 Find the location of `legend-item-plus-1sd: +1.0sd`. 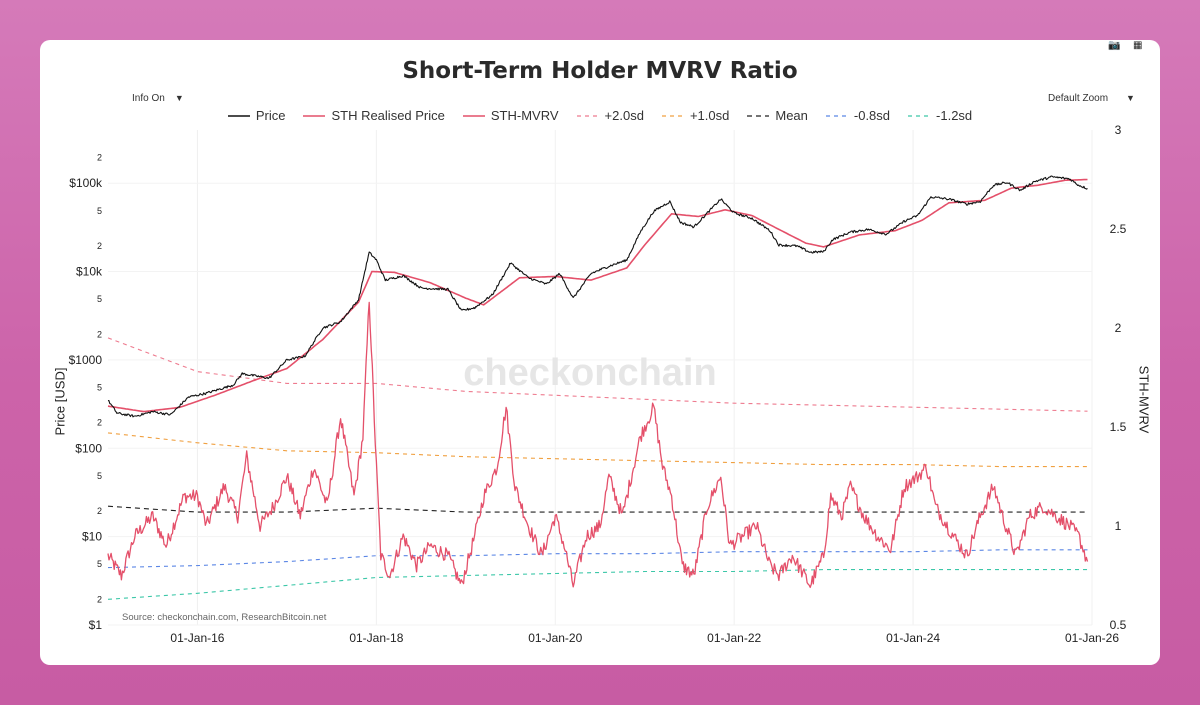

legend-item-plus-1sd: +1.0sd is located at coordinates (695, 115).